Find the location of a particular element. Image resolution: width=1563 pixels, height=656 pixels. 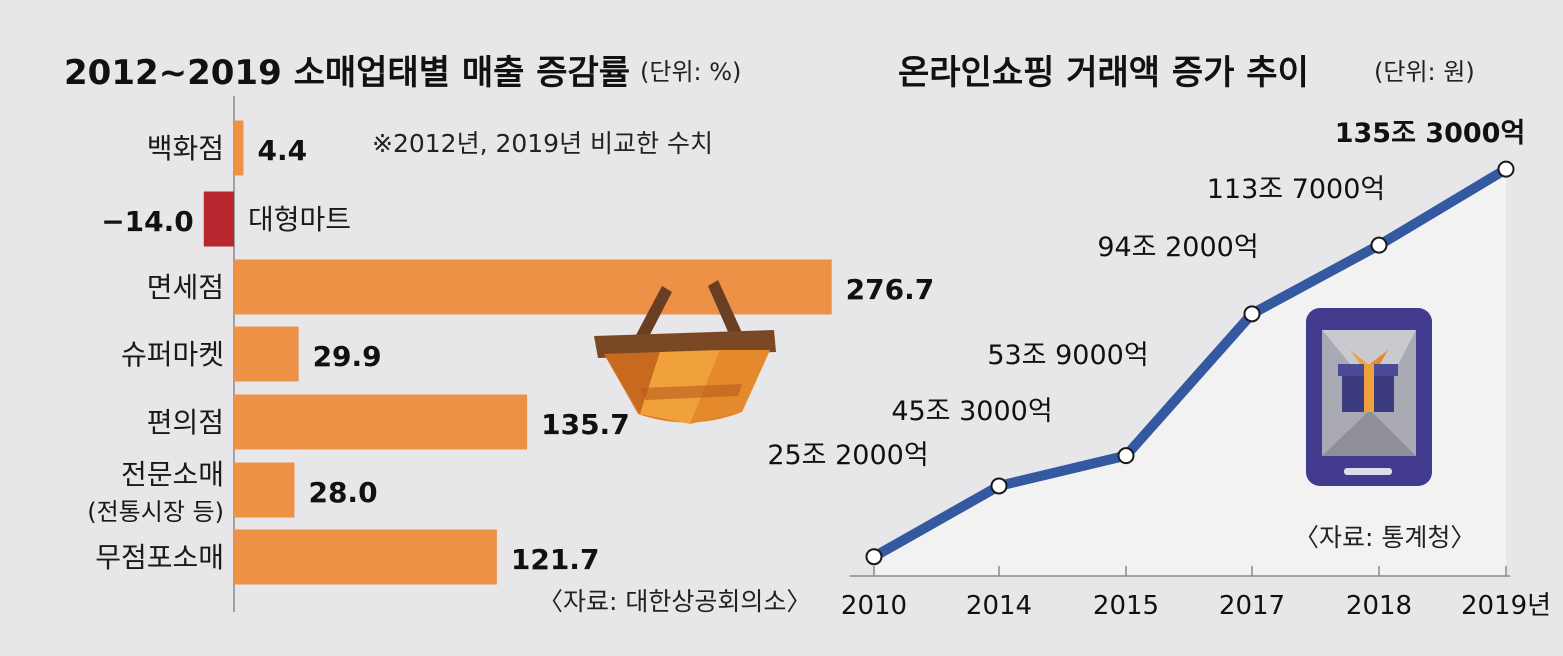

online-x-ticks: 2010 2014 2015 2017 2018 2019년 is located at coordinates (1196, 593).